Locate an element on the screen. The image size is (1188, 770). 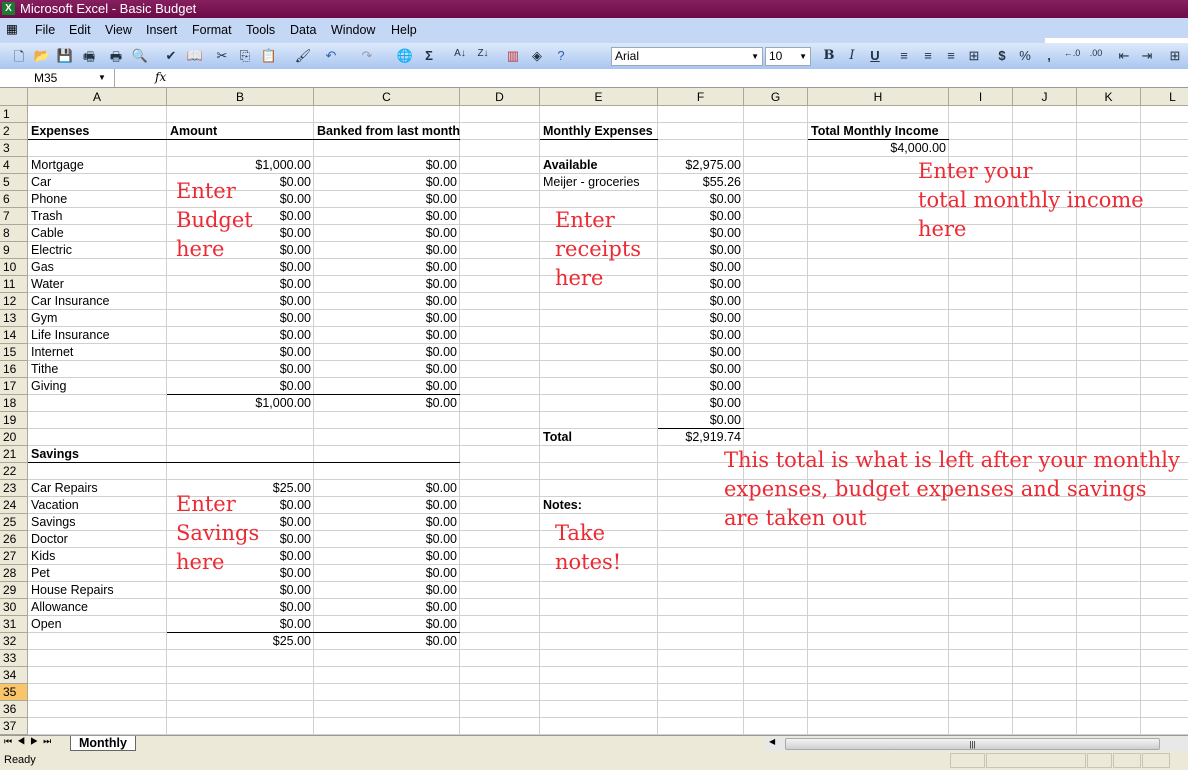
cell-A30: Allowance is located at coordinates (59, 607).